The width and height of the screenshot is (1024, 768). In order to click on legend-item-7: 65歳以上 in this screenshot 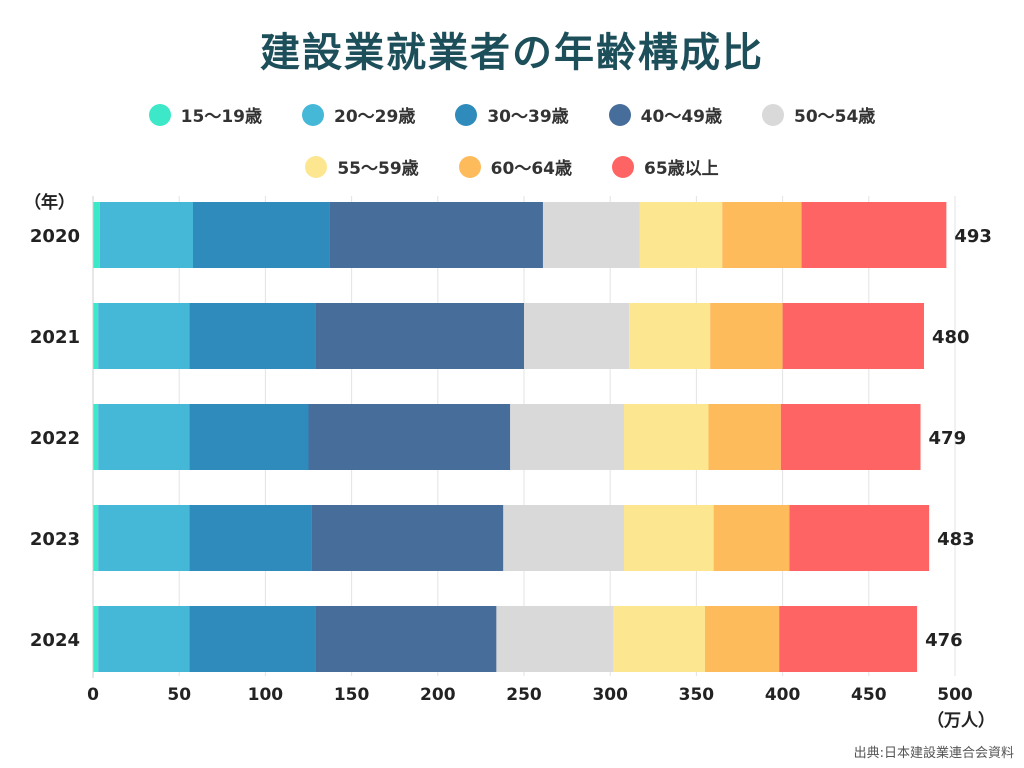, I will do `click(665, 166)`.